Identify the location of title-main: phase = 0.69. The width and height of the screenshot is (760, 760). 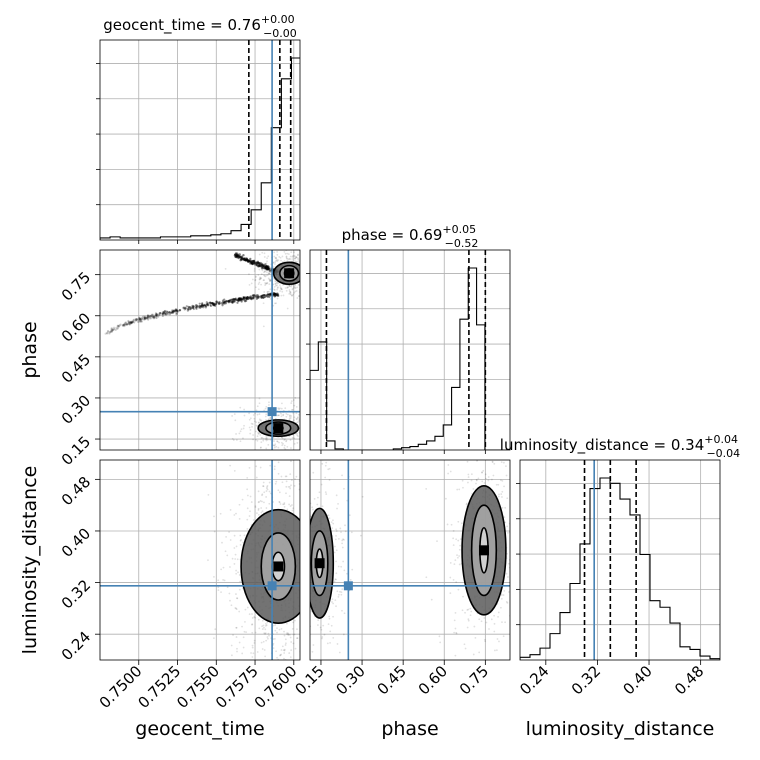
(392, 235).